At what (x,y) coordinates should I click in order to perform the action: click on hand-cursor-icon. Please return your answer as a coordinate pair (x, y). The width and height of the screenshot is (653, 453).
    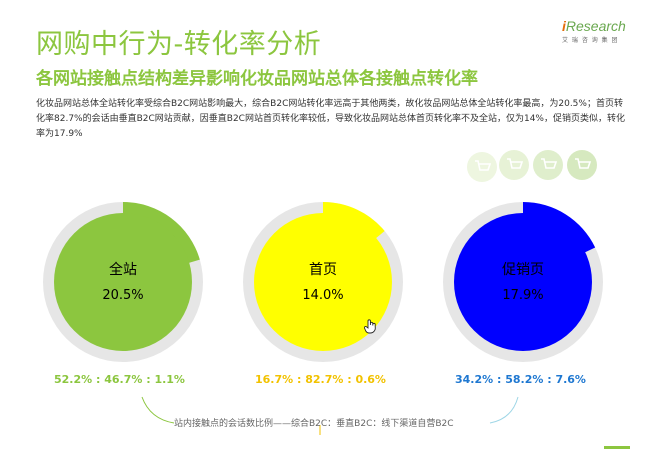
    Looking at the image, I should click on (370, 326).